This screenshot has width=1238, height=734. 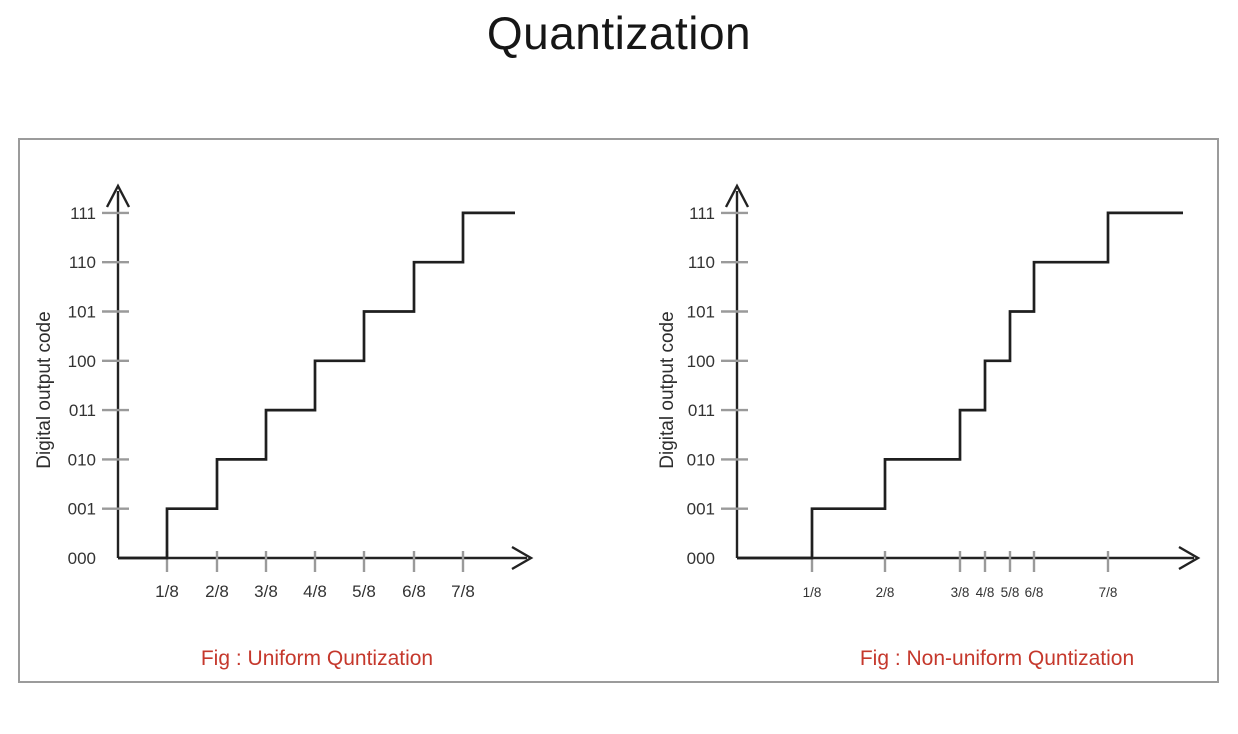 I want to click on figure-caption-nonuniform: Fig : Non-uniform Quntization, so click(x=997, y=658).